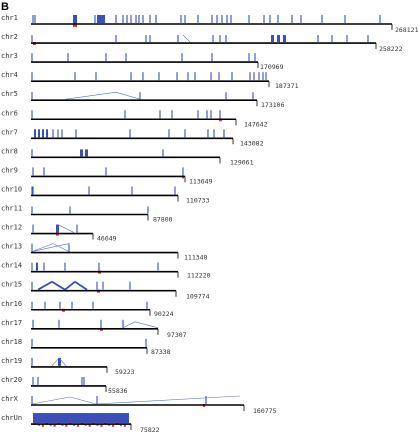 The image size is (419, 440). What do you see at coordinates (177, 335) in the screenshot?
I see `chromosome-length: 97307` at bounding box center [177, 335].